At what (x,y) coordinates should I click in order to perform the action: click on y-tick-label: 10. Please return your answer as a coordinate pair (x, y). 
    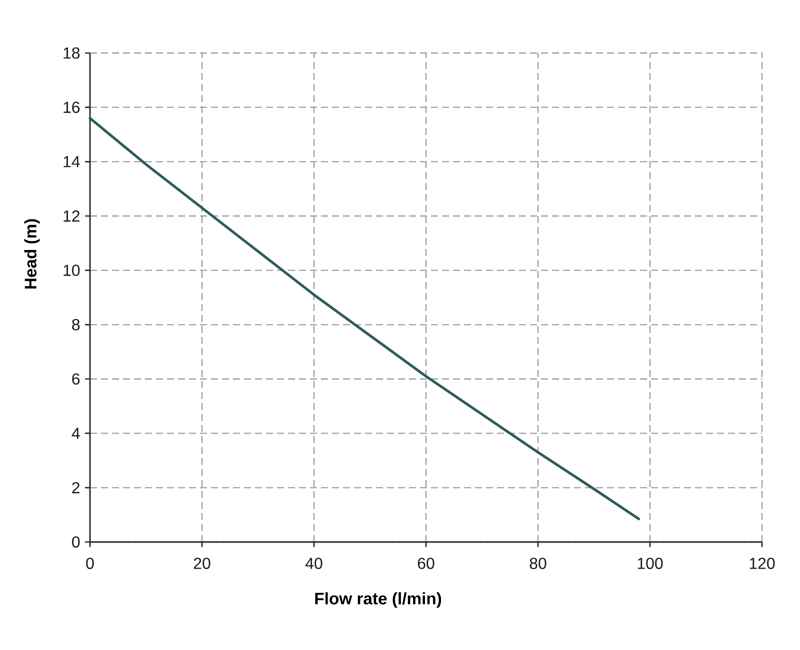
    Looking at the image, I should click on (72, 270).